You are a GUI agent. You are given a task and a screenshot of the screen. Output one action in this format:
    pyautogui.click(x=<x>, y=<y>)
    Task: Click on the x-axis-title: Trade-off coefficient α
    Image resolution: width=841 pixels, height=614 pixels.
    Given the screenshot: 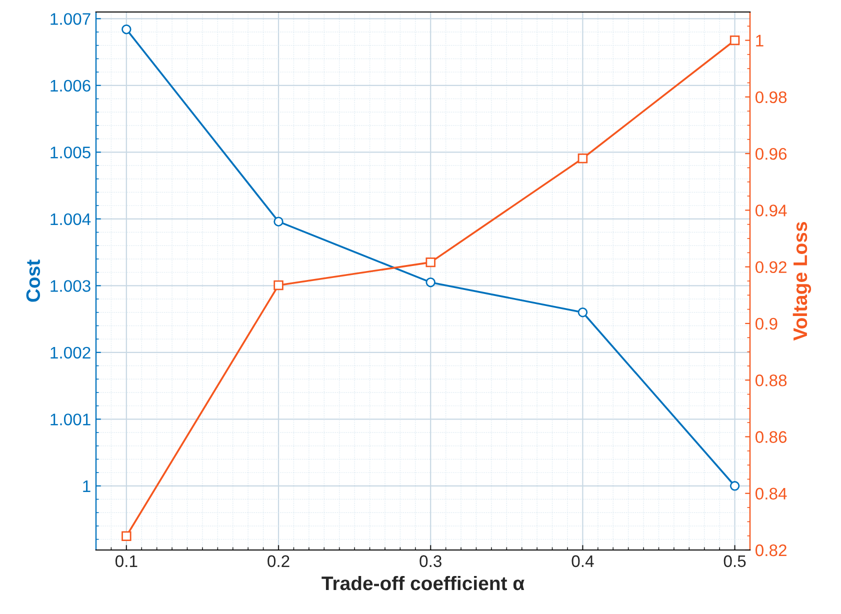 What is the action you would take?
    pyautogui.click(x=423, y=583)
    